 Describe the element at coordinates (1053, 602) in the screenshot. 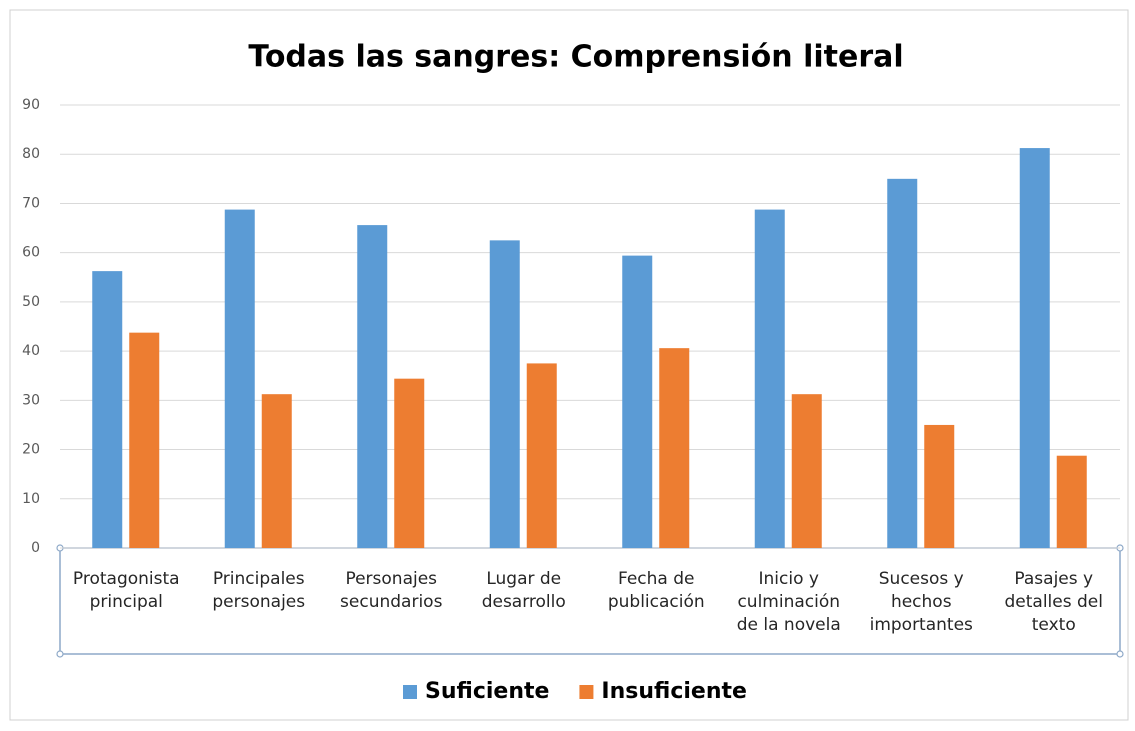

I see `x-tick-label: Pasajes y detalles del texto` at that location.